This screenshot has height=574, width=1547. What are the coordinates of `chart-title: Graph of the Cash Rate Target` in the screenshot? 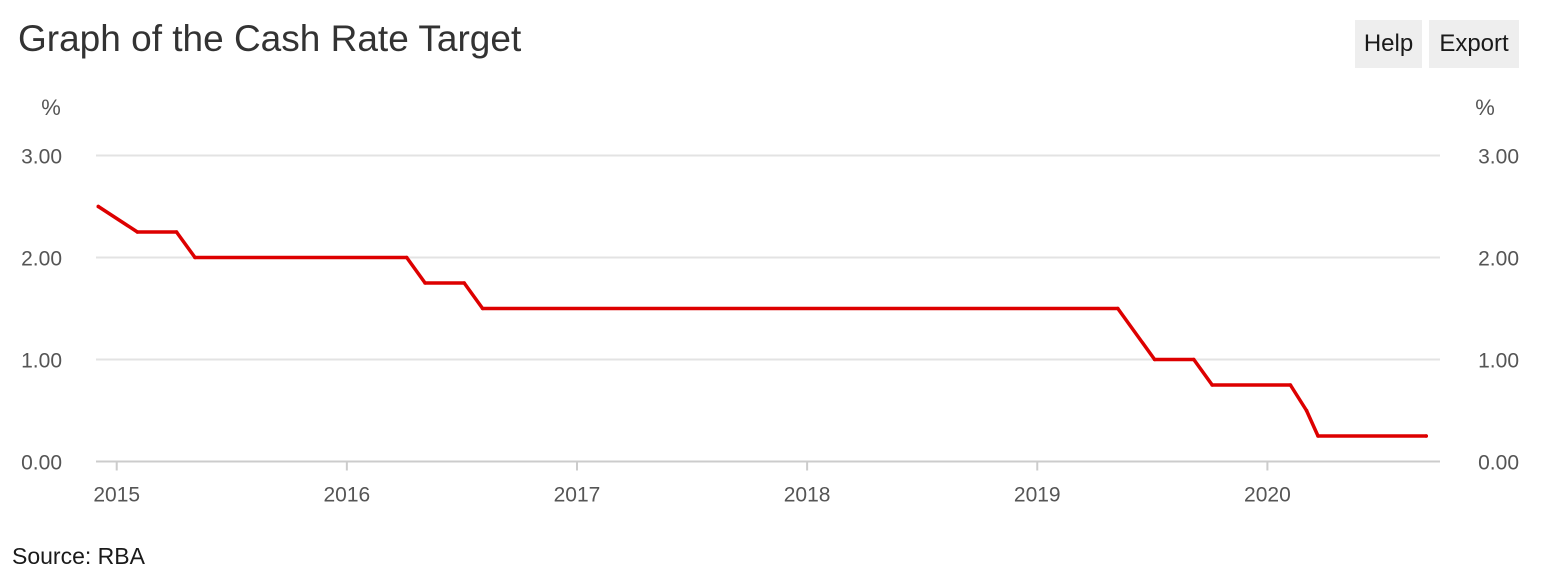 It's located at (270, 38).